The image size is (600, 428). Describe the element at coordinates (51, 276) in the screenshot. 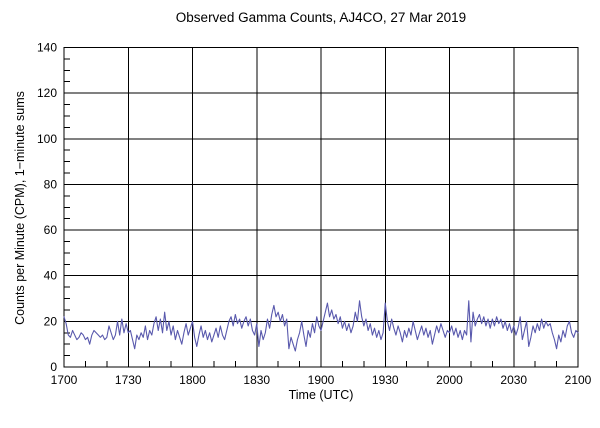

I see `y-tick-label: 40` at that location.